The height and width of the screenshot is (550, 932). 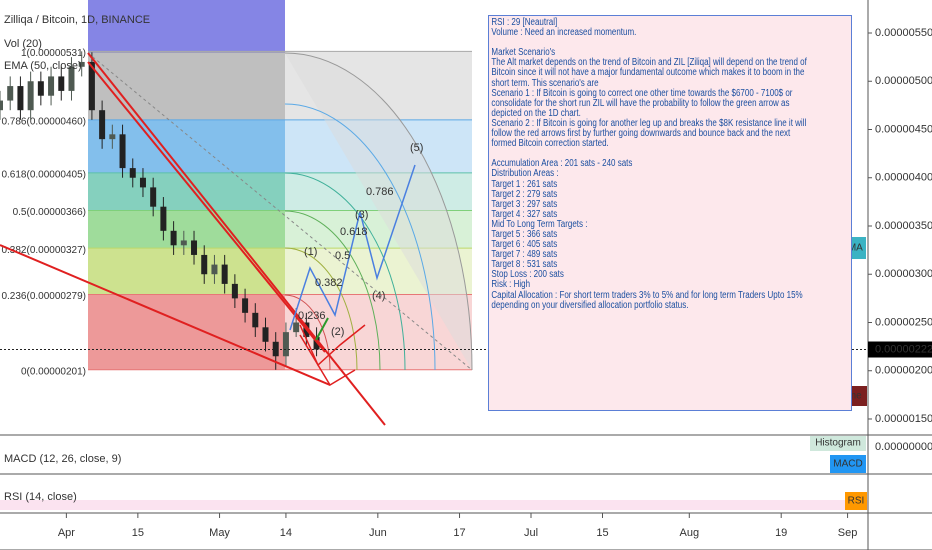 I want to click on note-line: Accumulation Area : 201 sats - 240 sats, so click(x=562, y=164).